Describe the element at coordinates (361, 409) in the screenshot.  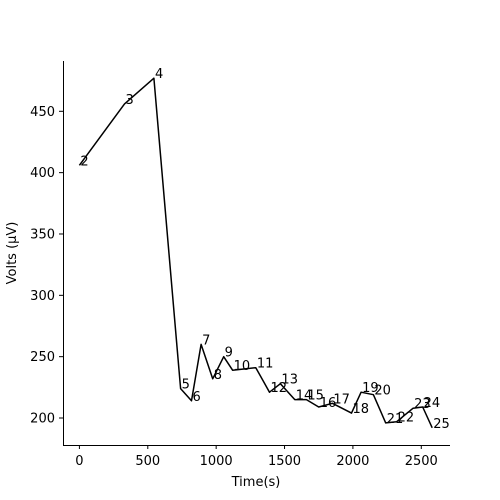
I see `data-point-label: 18` at that location.